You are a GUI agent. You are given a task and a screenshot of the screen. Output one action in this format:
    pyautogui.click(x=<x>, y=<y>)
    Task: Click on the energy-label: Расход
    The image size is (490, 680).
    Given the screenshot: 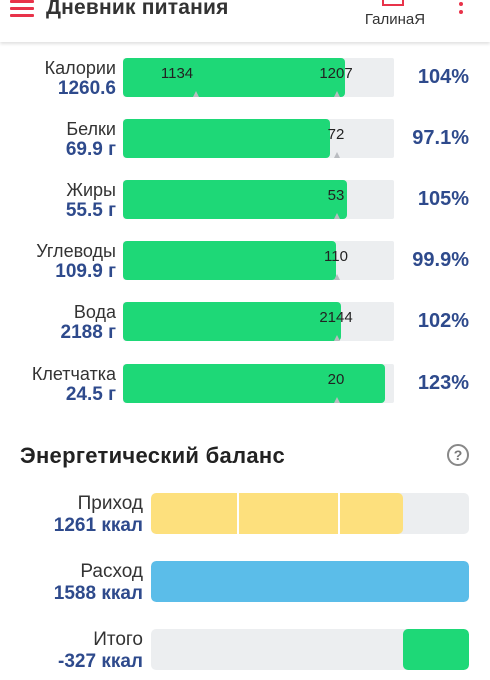 What is the action you would take?
    pyautogui.click(x=111, y=571)
    